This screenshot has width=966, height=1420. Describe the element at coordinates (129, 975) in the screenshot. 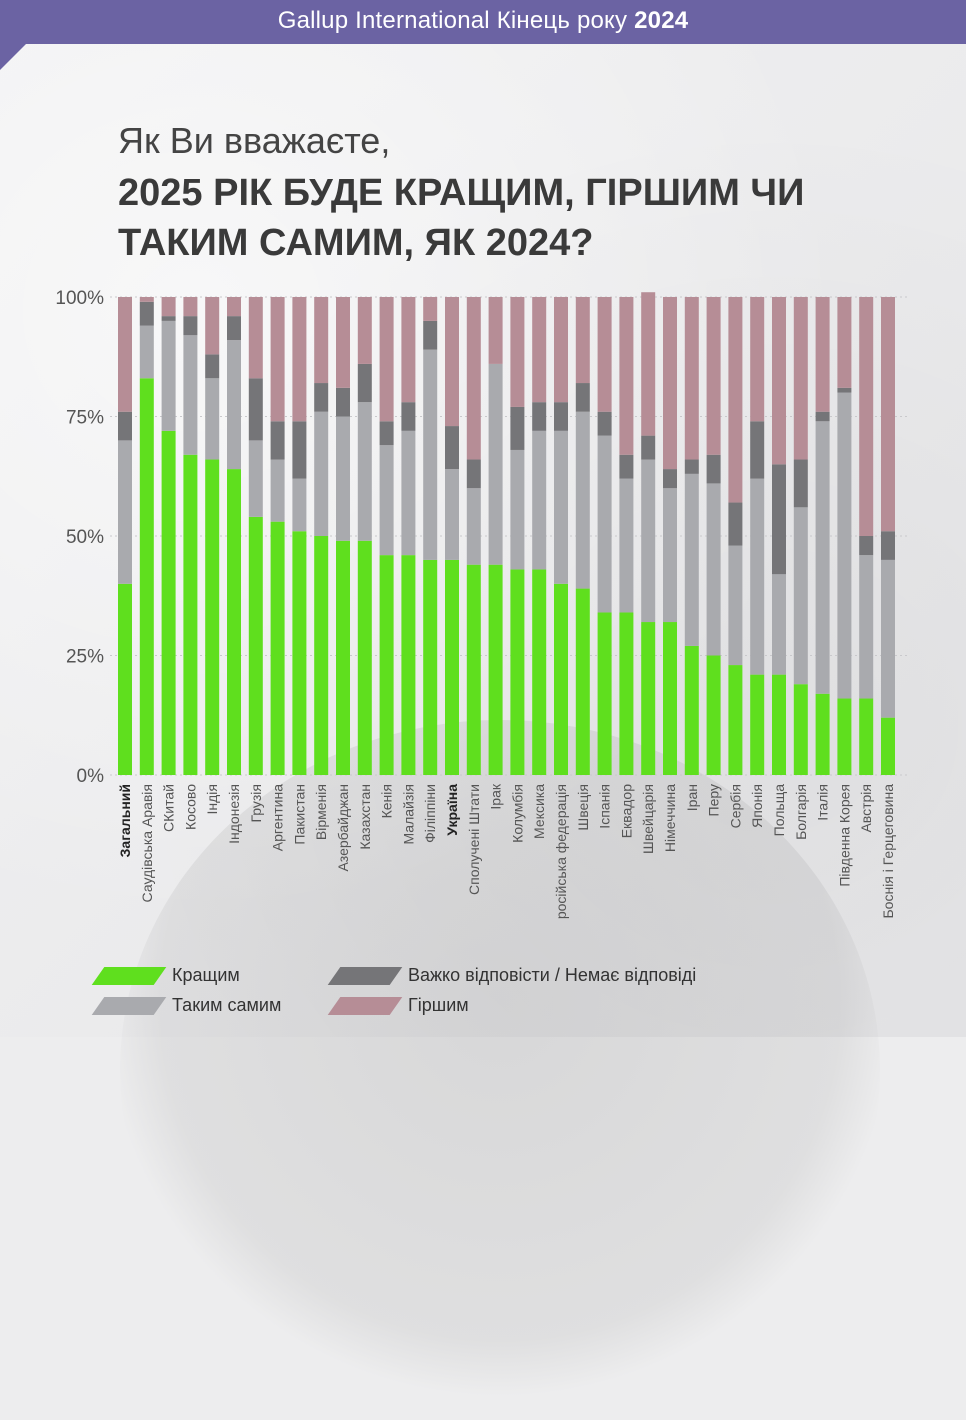

I see `legend-swatch-better` at that location.